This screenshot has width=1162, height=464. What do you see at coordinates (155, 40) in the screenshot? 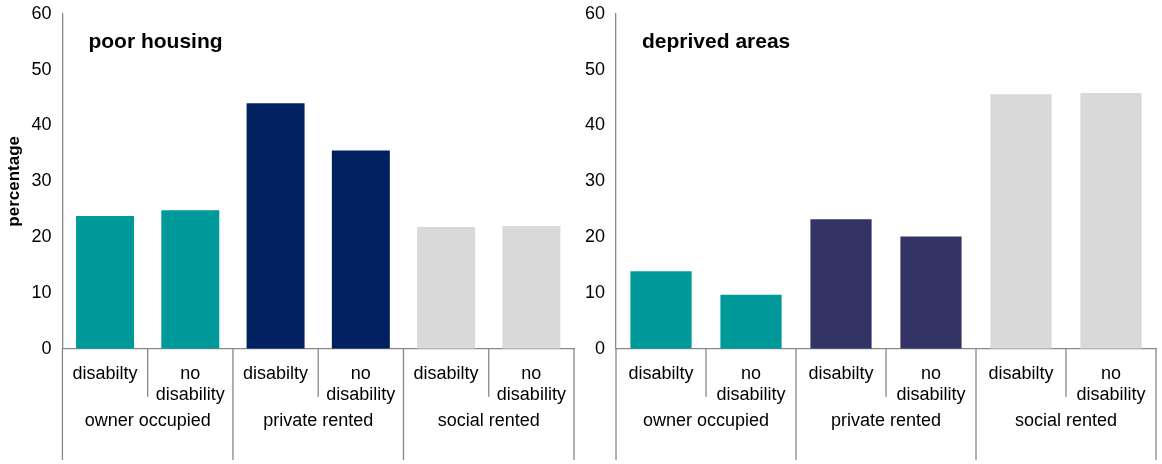
I see `text: poor housing` at bounding box center [155, 40].